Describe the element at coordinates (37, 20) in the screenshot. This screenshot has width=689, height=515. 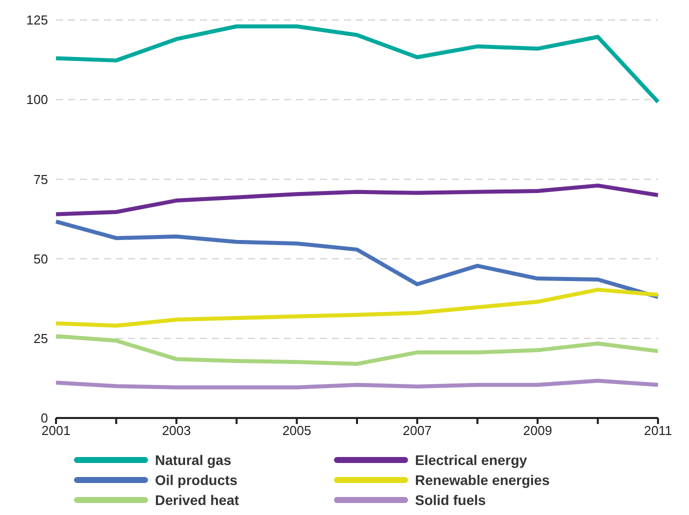
I see `y-tick-label: 125` at that location.